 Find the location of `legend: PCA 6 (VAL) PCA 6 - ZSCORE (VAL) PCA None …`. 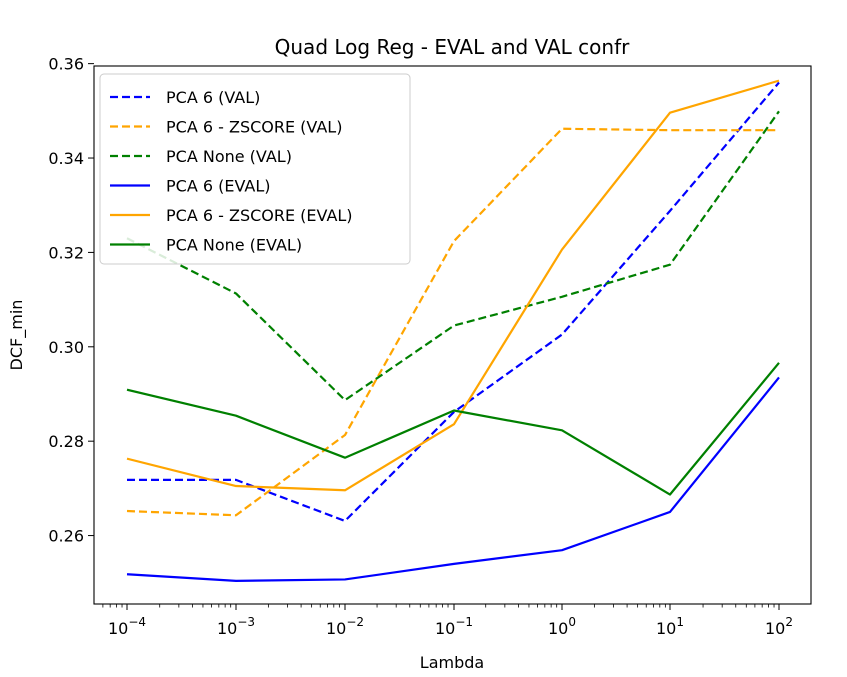

legend: PCA 6 (VAL) PCA 6 - ZSCORE (VAL) PCA None … is located at coordinates (255, 169).